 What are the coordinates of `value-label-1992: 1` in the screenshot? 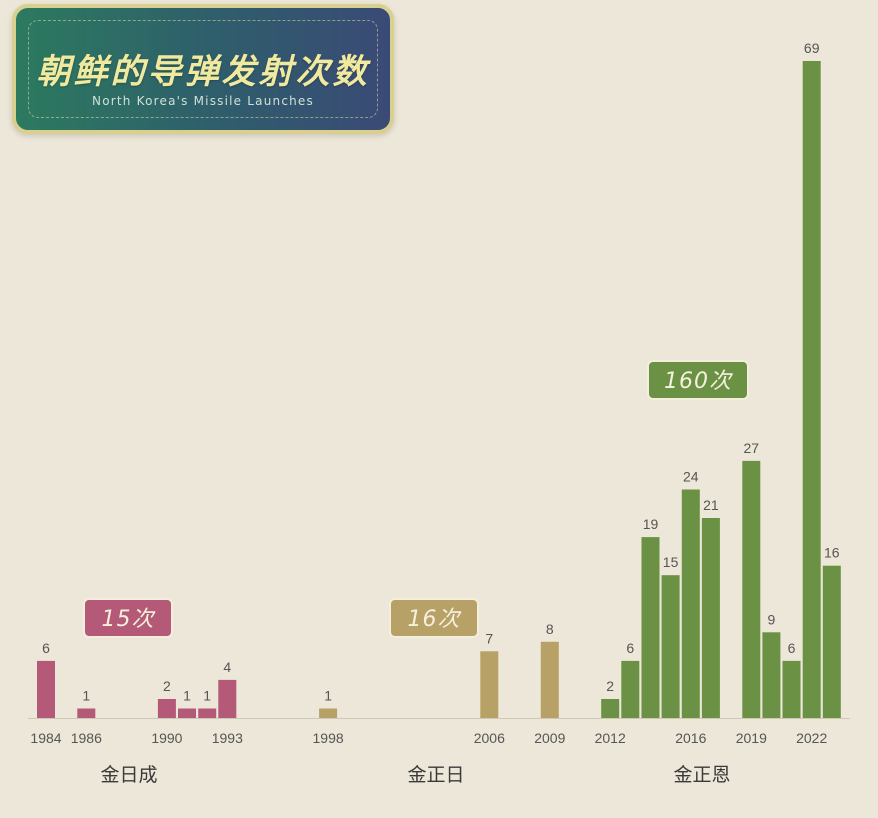 It's located at (207, 696).